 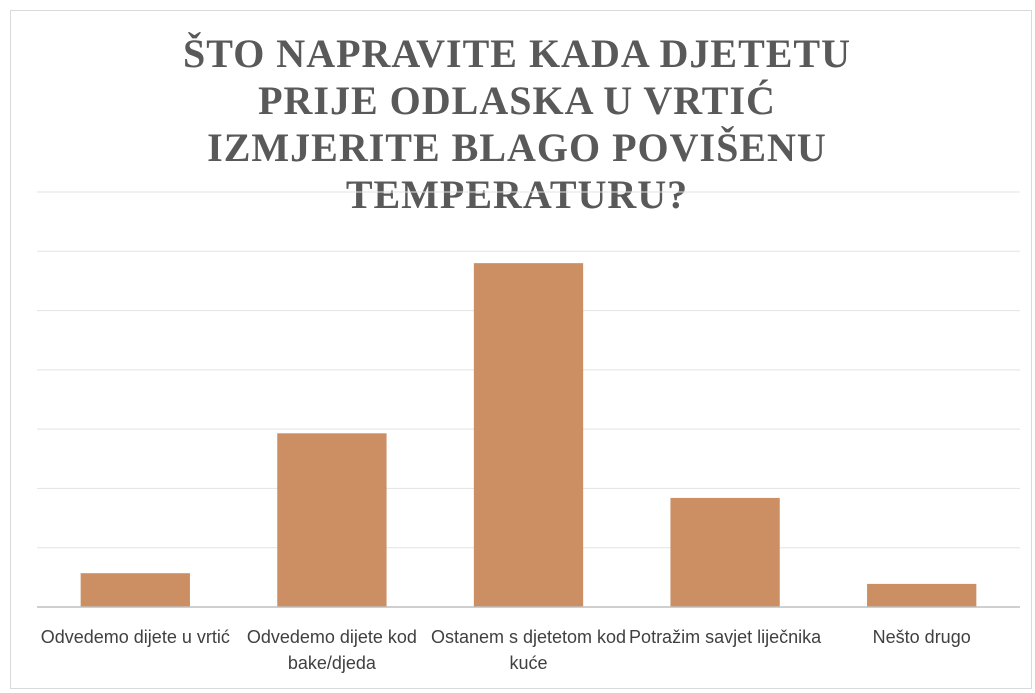 What do you see at coordinates (331, 650) in the screenshot?
I see `x-tick-label: Odvedemo dijete kod bake/djeda` at bounding box center [331, 650].